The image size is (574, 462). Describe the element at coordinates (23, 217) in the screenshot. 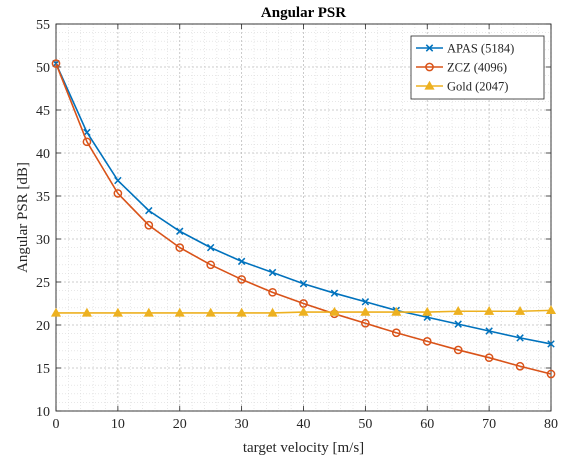

I see `y-axis-label: Angular PSR [dB]` at that location.